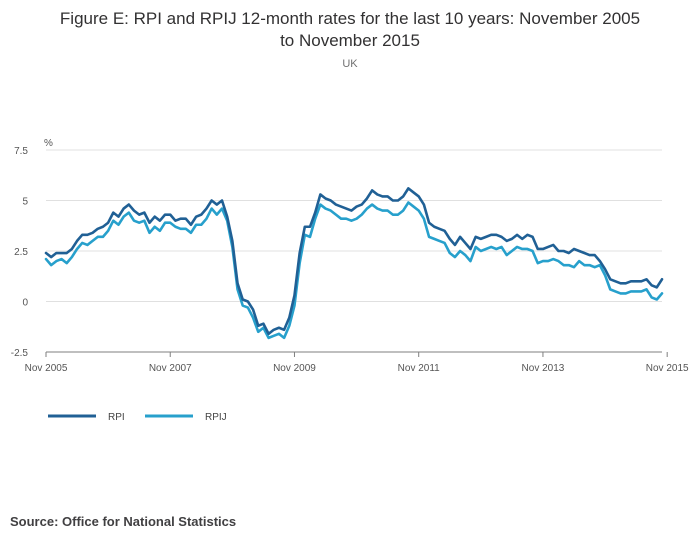  What do you see at coordinates (543, 368) in the screenshot?
I see `x-tick-label: Nov 2013` at bounding box center [543, 368].